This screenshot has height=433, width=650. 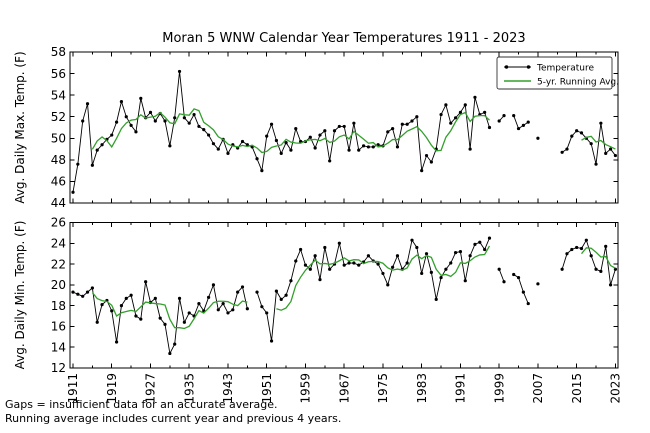 I want to click on y-axis-tick-label: 16, so click(x=58, y=327).